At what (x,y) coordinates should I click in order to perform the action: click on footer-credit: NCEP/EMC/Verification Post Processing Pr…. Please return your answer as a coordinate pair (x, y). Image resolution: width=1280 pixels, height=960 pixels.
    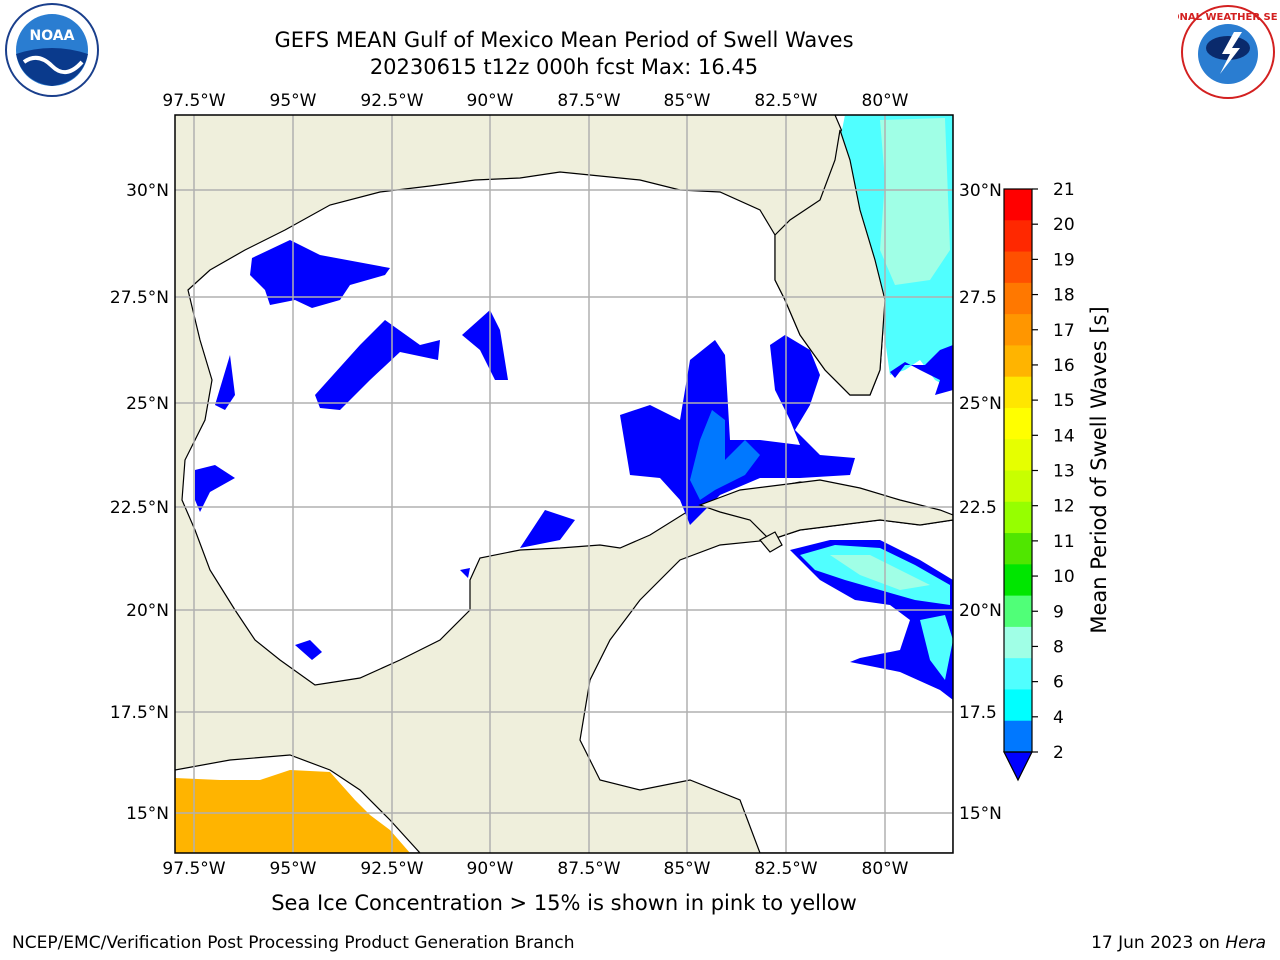
    Looking at the image, I should click on (293, 943).